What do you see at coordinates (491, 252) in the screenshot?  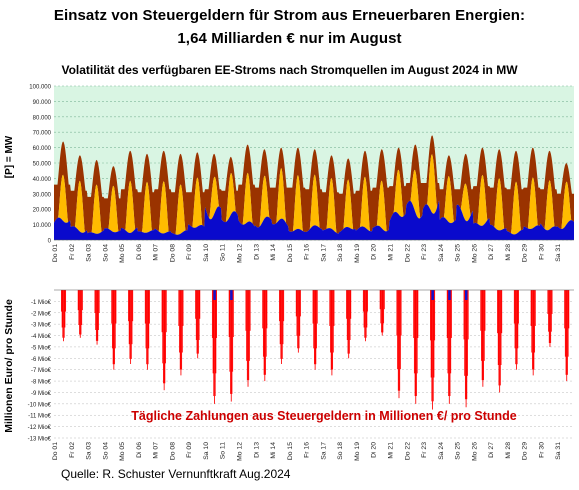 I see `x-tick-label: Di 27` at bounding box center [491, 252].